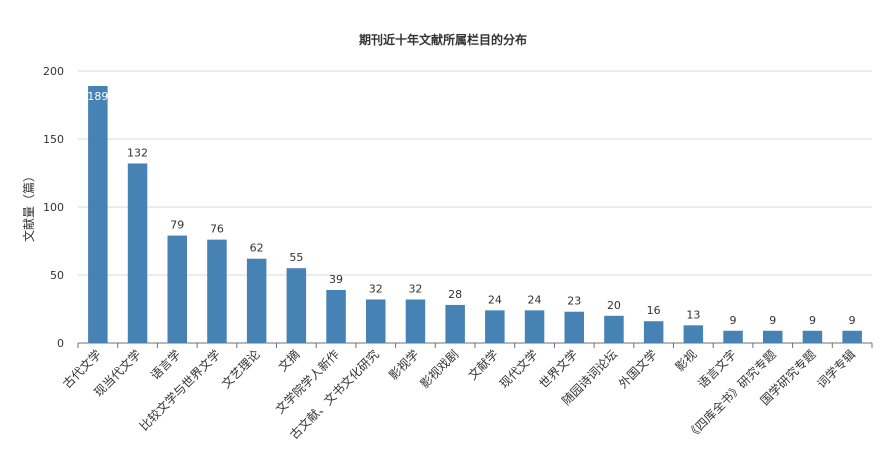 The width and height of the screenshot is (886, 459). I want to click on bar-value-label: 79, so click(177, 225).